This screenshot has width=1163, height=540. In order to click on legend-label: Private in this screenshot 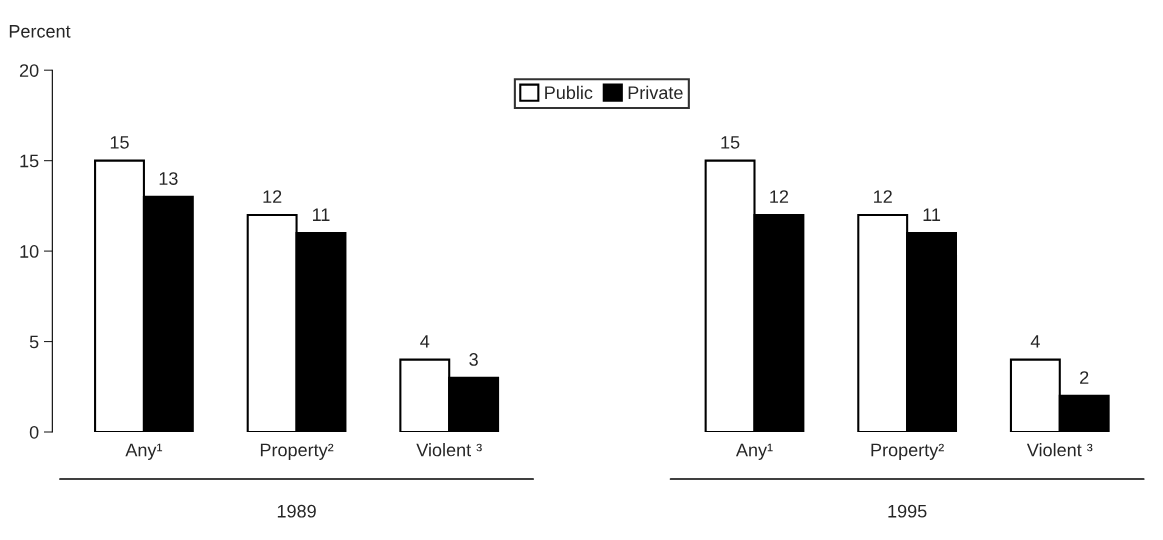, I will do `click(655, 92)`.